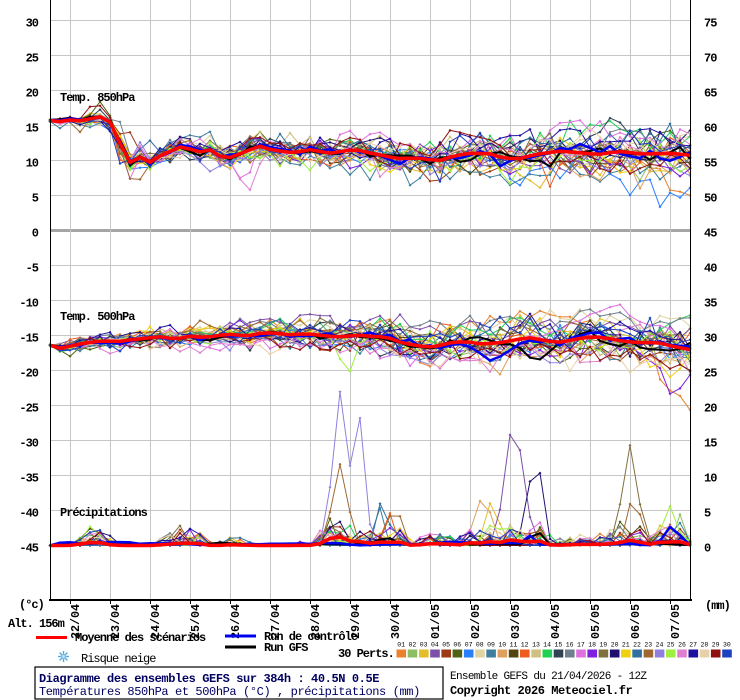 The image size is (740, 700). What do you see at coordinates (476, 621) in the screenshot?
I see `svg-text: 02/05` at bounding box center [476, 621].